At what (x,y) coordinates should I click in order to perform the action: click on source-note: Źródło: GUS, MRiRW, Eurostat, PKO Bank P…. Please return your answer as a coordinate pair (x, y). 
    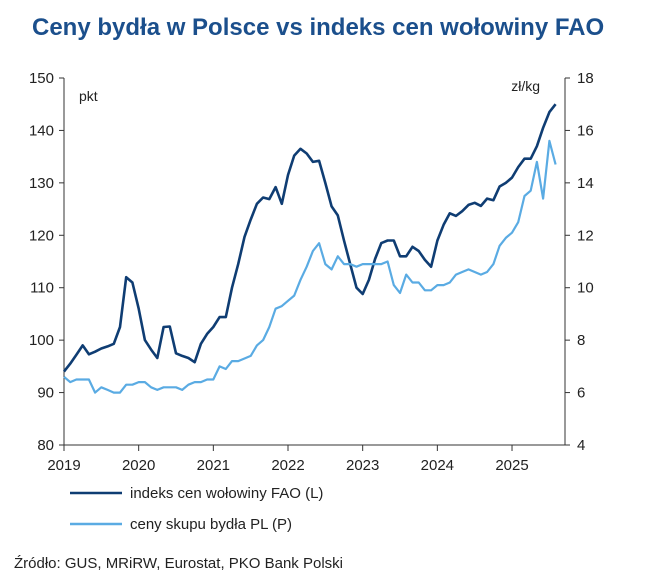
    Looking at the image, I should click on (178, 563).